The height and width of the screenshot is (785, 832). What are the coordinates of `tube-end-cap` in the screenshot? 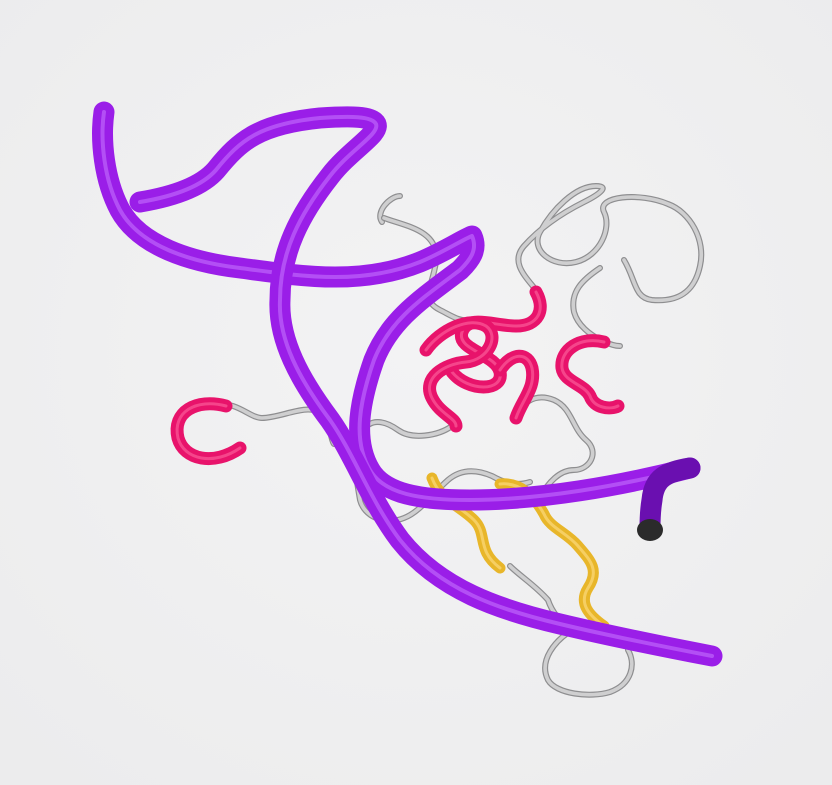 It's located at (650, 530).